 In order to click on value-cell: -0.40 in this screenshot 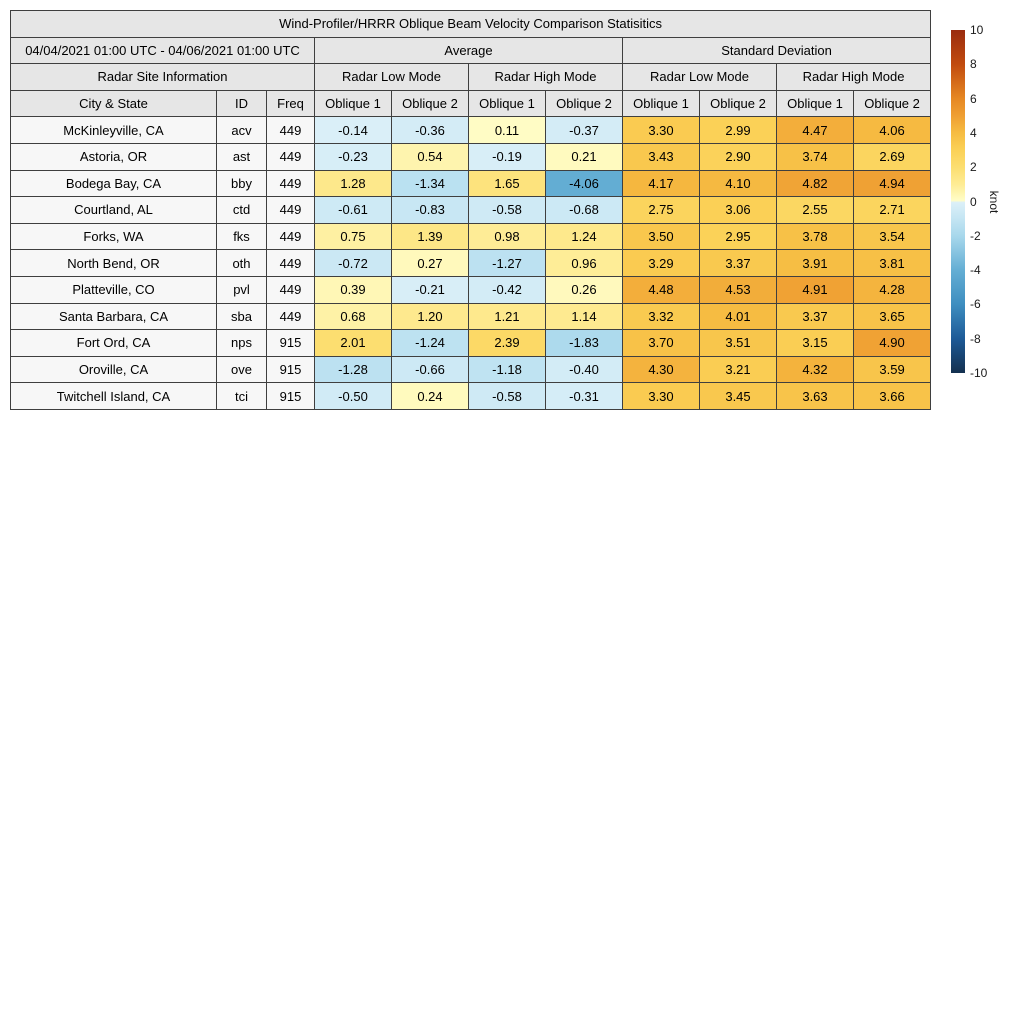, I will do `click(584, 369)`.